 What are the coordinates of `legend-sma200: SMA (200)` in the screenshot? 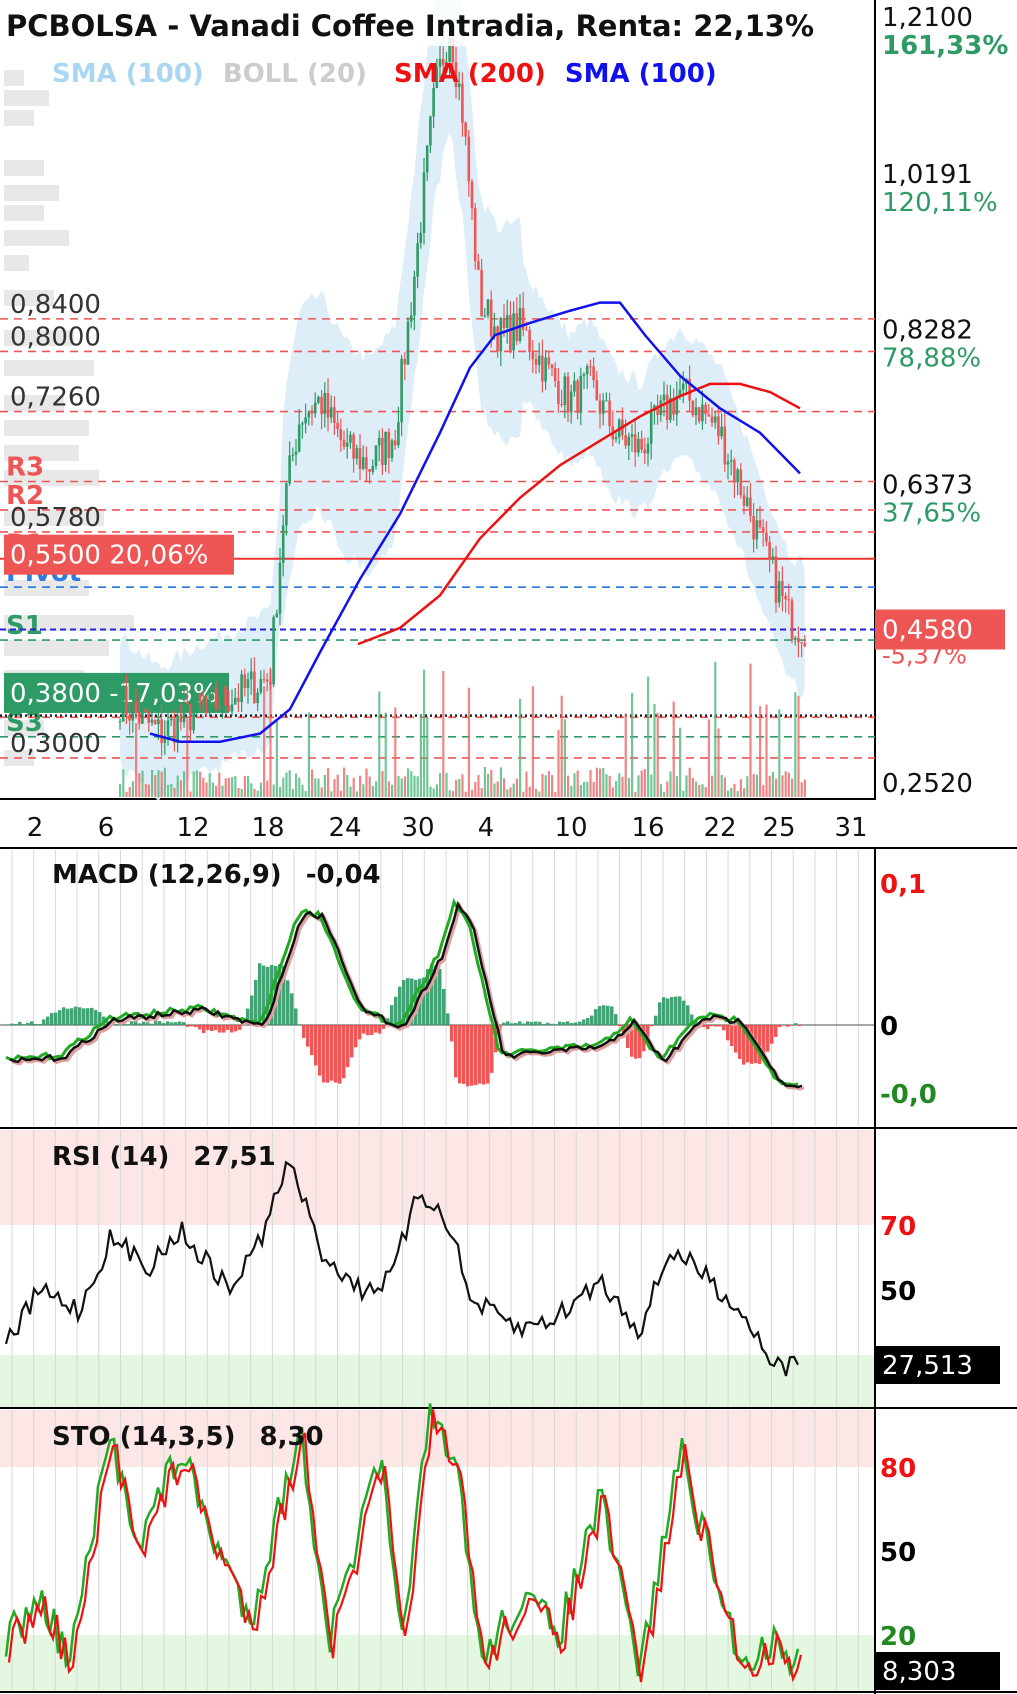 It's located at (470, 74).